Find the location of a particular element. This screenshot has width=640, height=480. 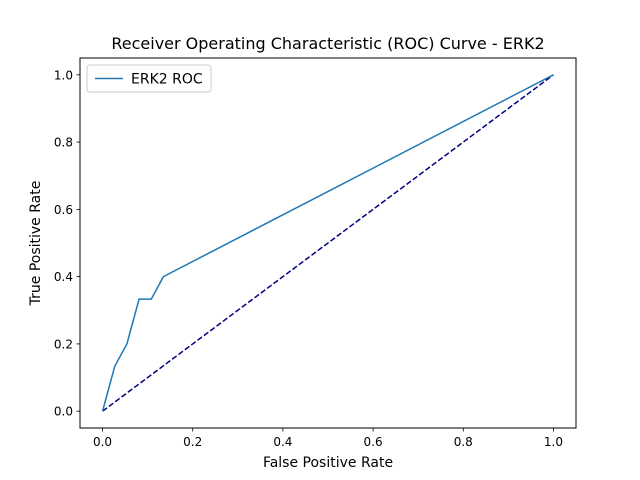

y-tick-label: 0.2 is located at coordinates (63, 344).